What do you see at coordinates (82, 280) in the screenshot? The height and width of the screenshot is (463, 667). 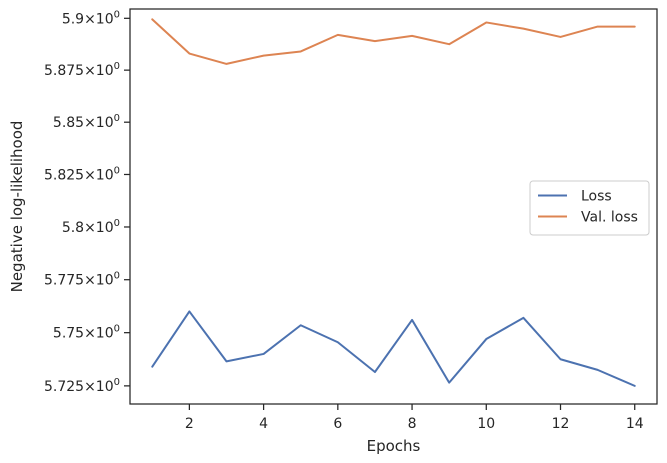 I see `y-tick-label: 5.775×100` at bounding box center [82, 280].